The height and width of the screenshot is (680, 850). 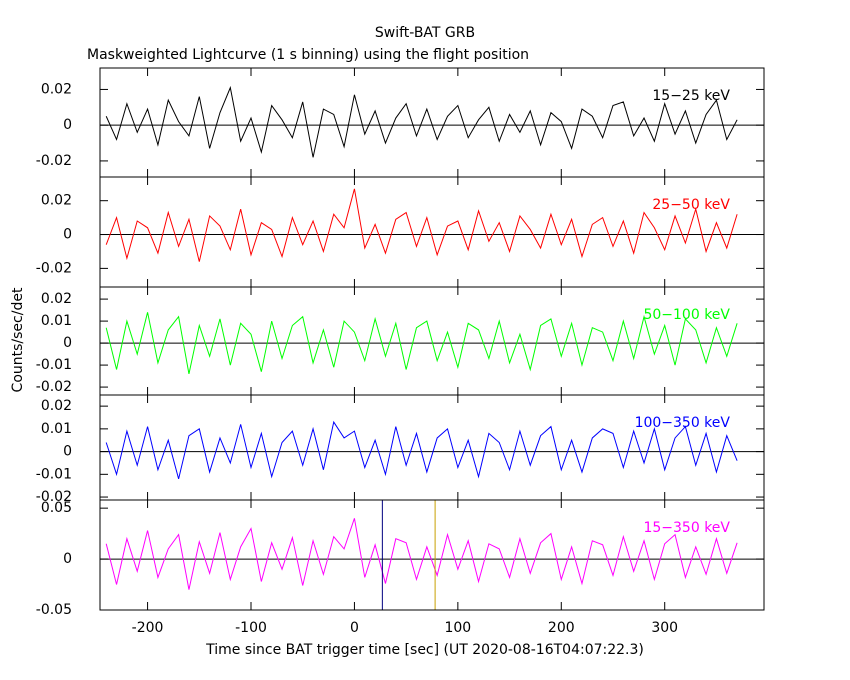 I want to click on x-tick-label: 300, so click(x=664, y=628).